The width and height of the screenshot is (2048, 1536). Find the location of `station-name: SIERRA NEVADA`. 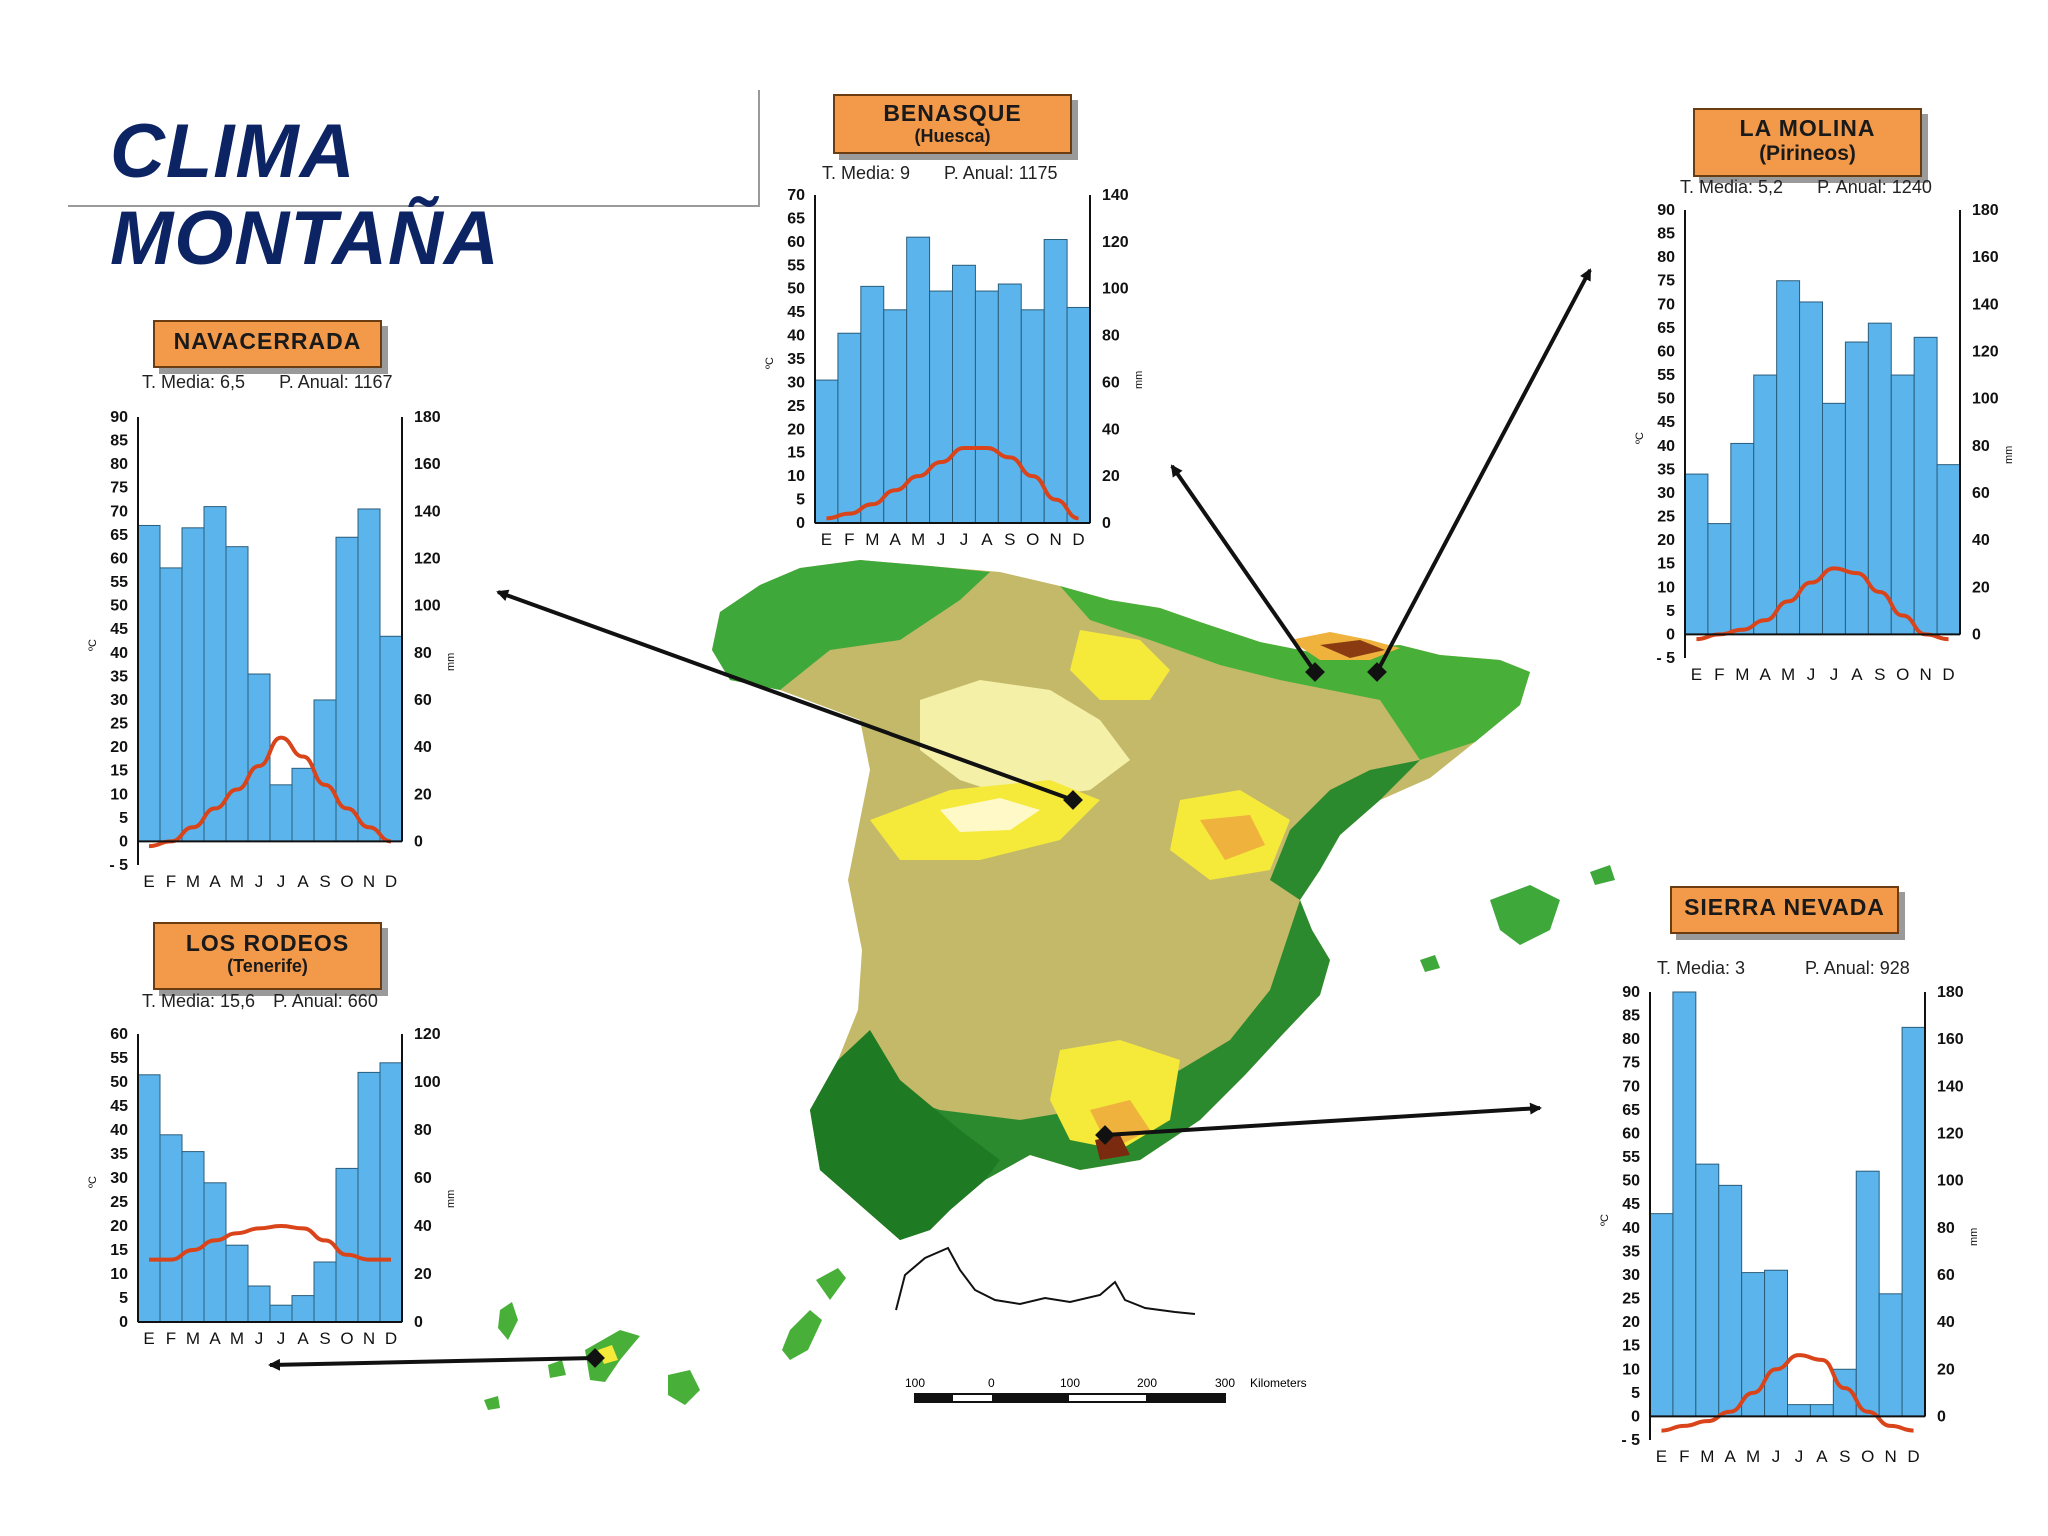

station-name: SIERRA NEVADA is located at coordinates (1784, 907).